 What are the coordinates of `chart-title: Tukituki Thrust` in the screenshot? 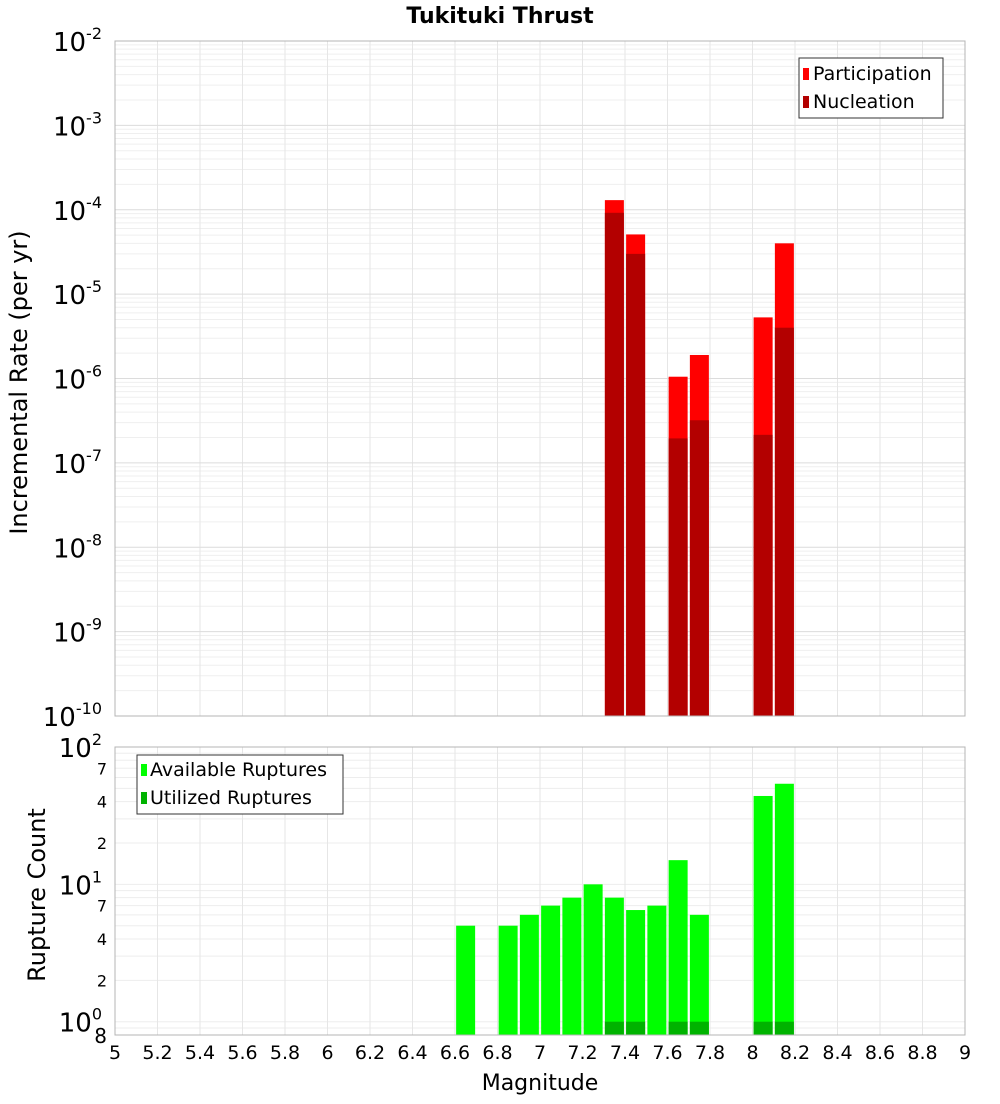 It's located at (500, 16).